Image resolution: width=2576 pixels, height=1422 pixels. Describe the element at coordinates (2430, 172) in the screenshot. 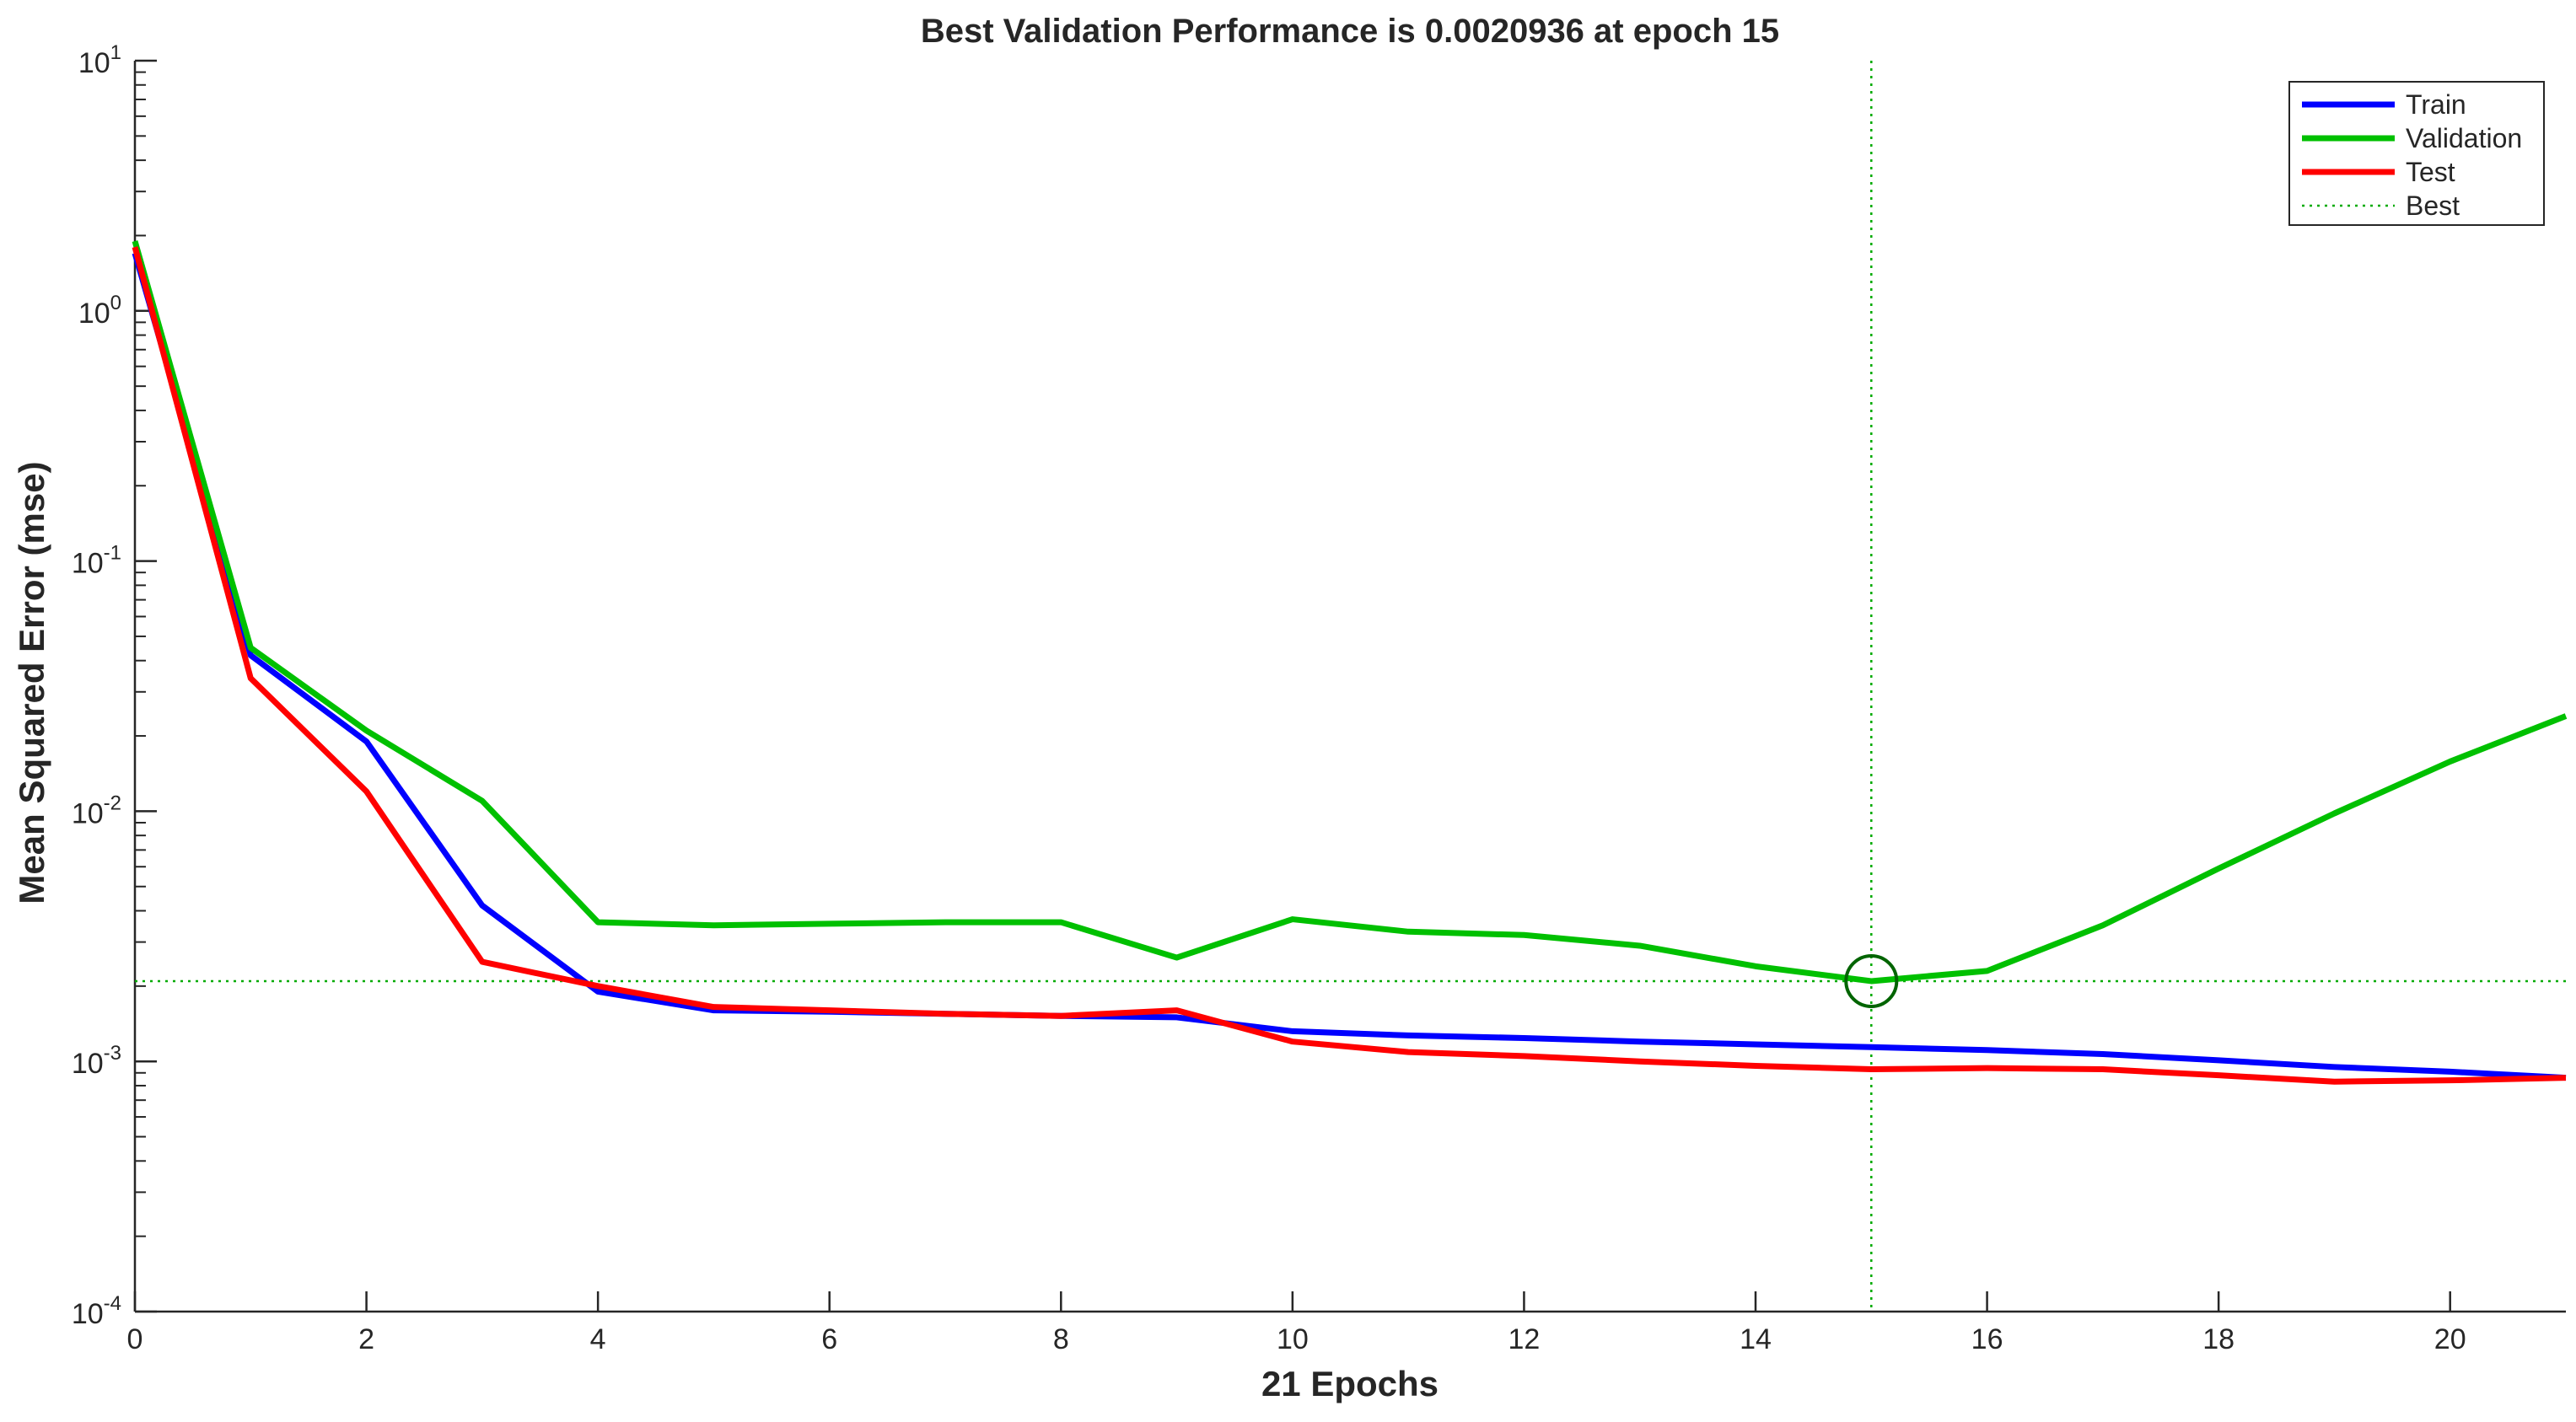

I see `legend-label-test: Test` at that location.